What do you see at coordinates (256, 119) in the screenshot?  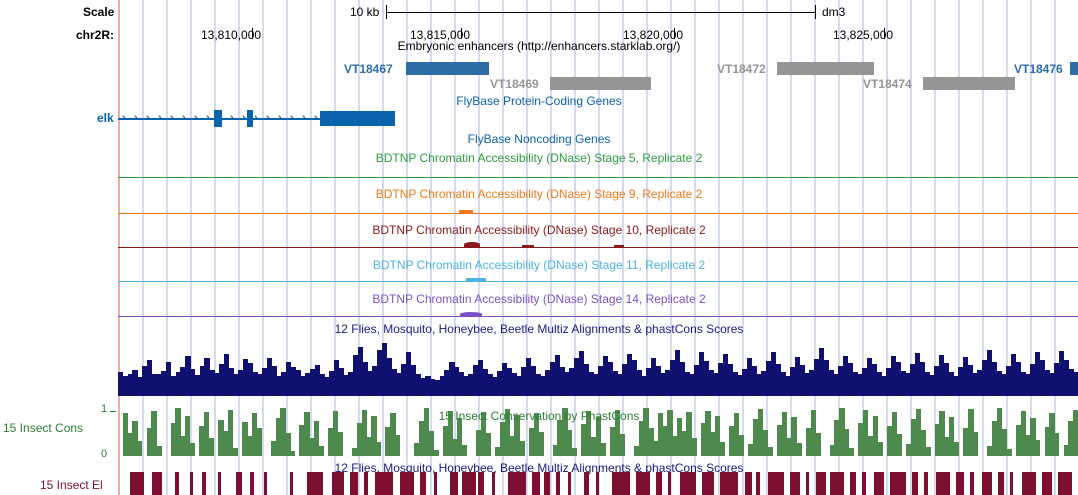 I see `gene-intron-line` at bounding box center [256, 119].